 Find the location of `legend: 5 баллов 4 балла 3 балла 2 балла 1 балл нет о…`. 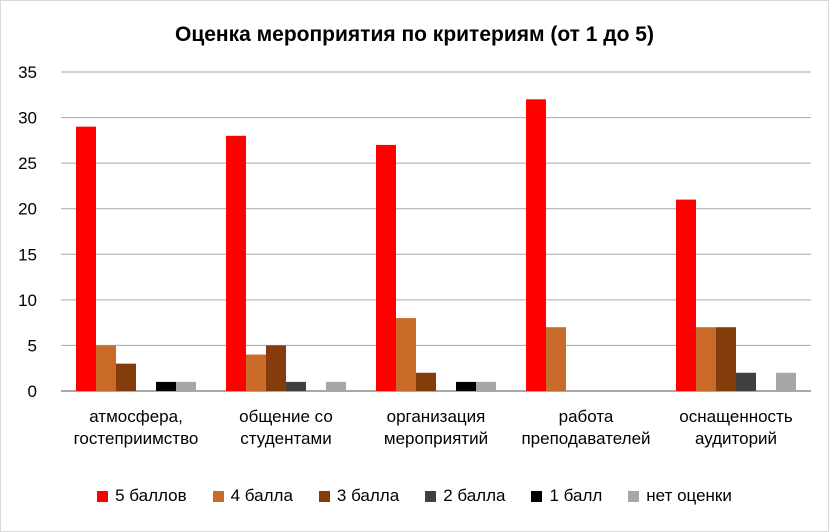

legend: 5 баллов 4 балла 3 балла 2 балла 1 балл нет о… is located at coordinates (414, 496).